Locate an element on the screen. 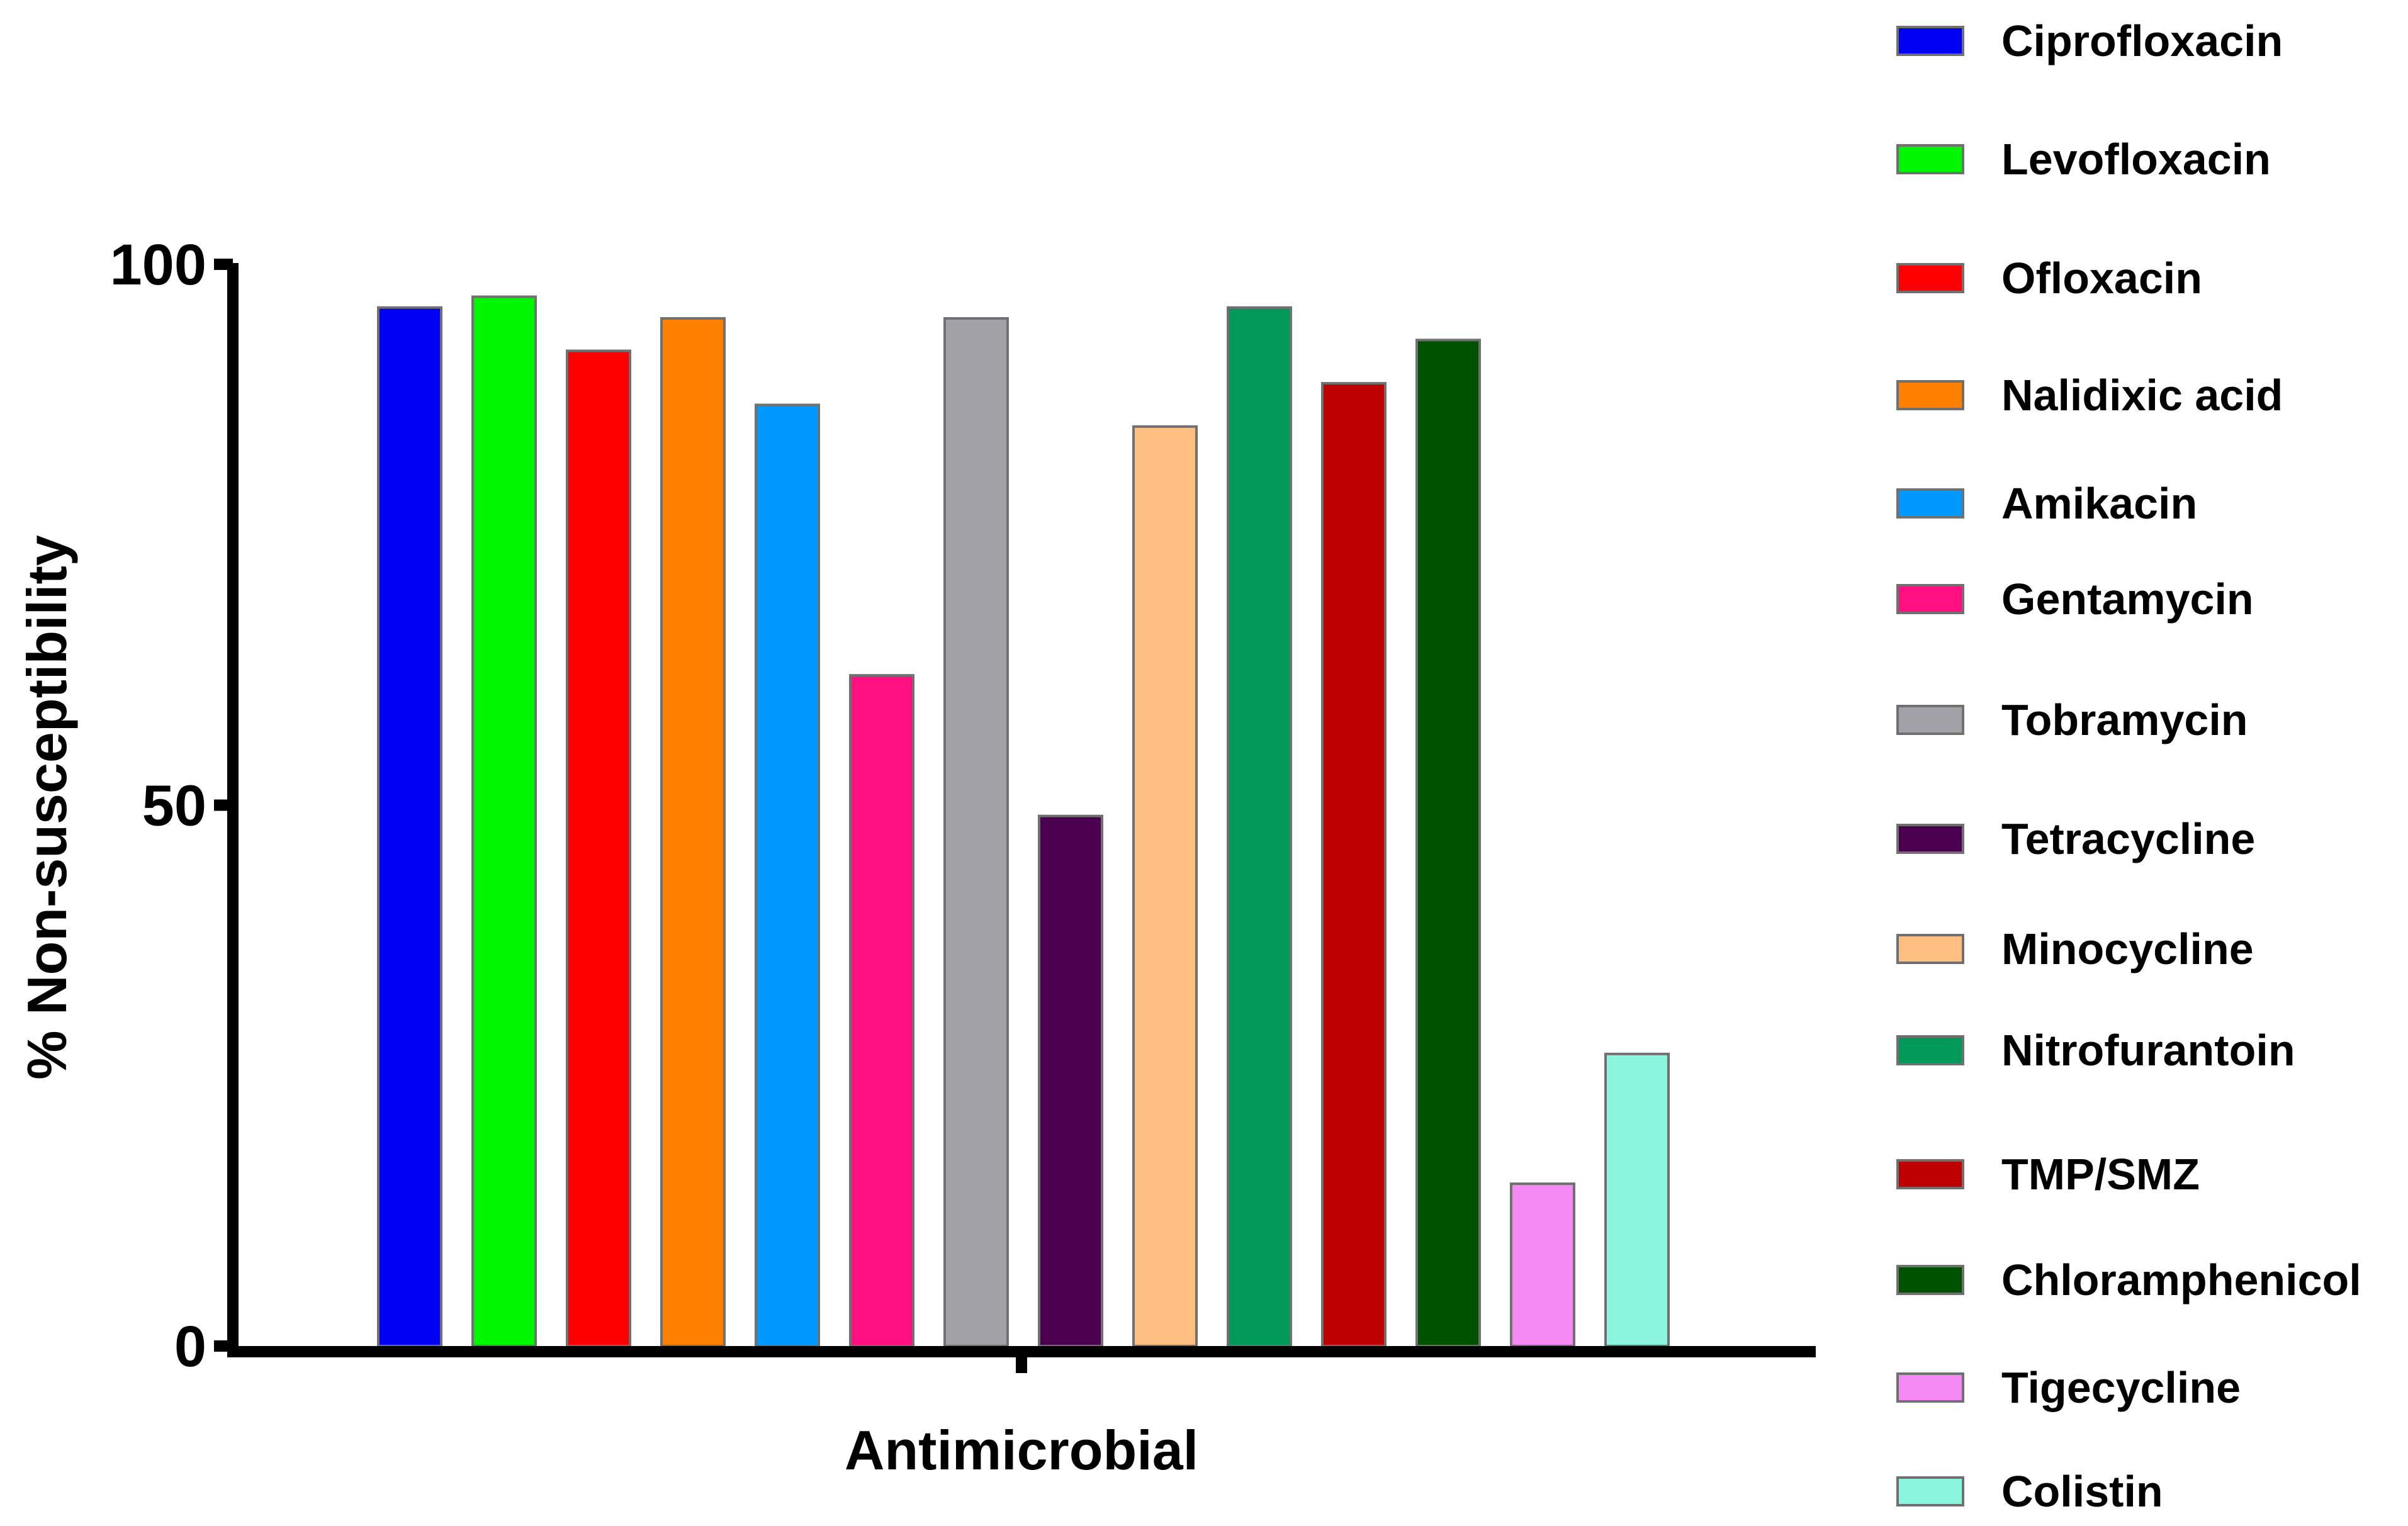  bar-tigecycline is located at coordinates (1542, 1265).